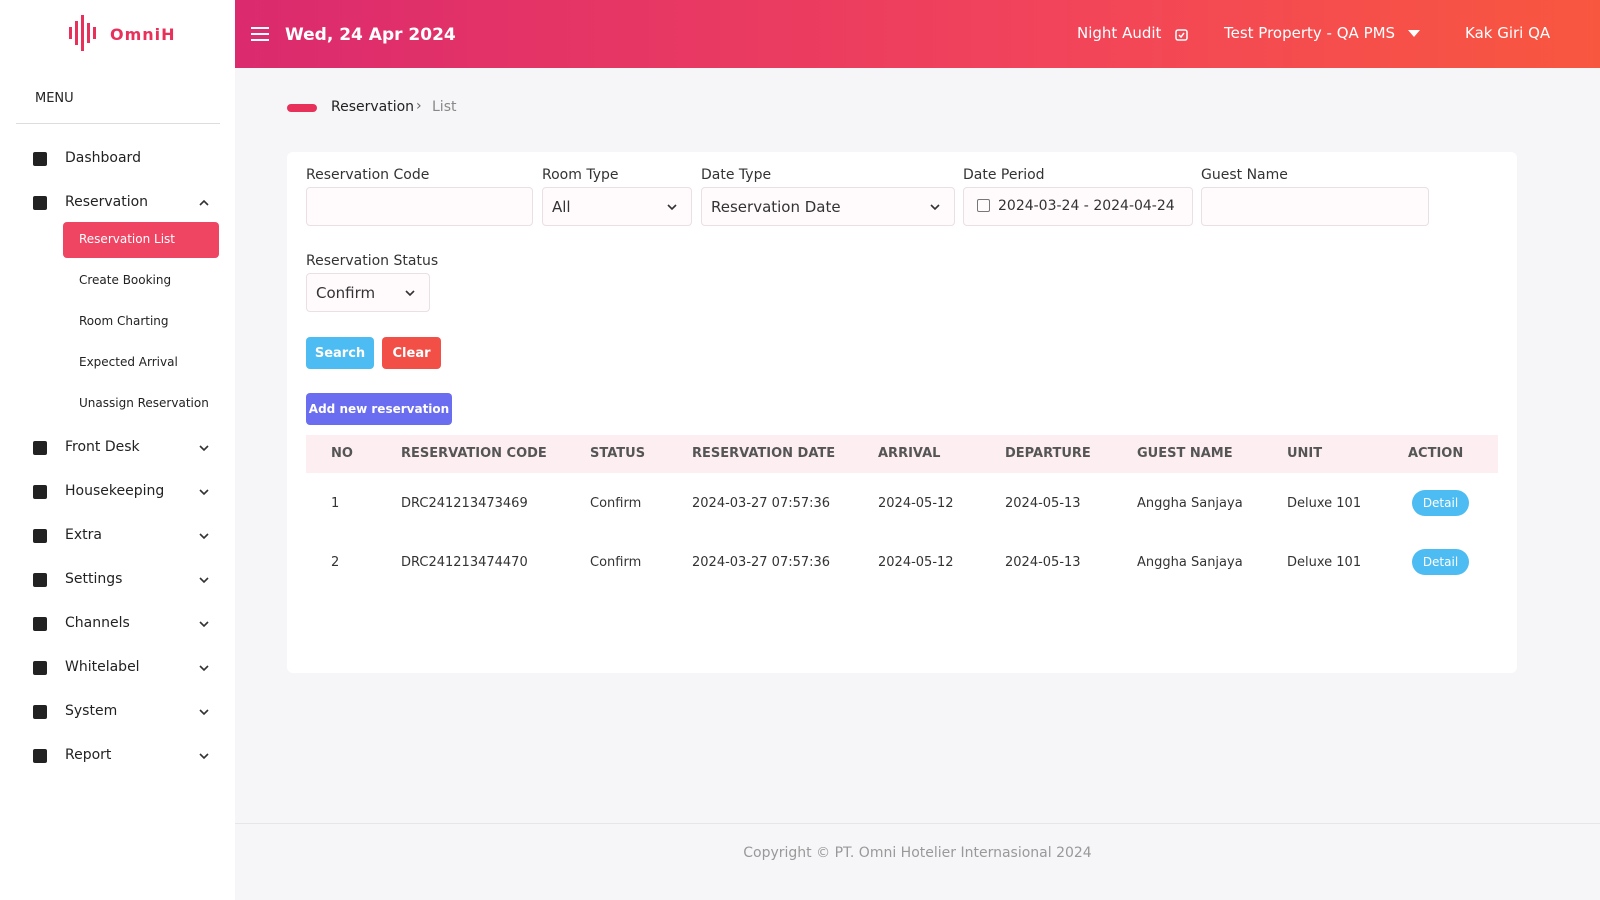 Image resolution: width=1600 pixels, height=900 pixels. I want to click on footer-divider, so click(917, 823).